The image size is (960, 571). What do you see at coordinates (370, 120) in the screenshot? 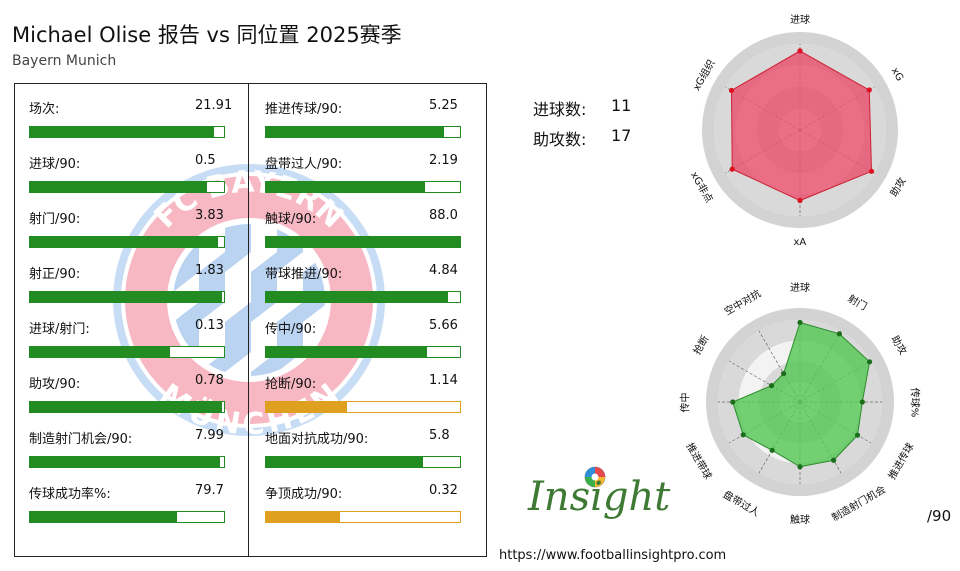
I see `stat-row: 推进传球/90: 5.25` at bounding box center [370, 120].